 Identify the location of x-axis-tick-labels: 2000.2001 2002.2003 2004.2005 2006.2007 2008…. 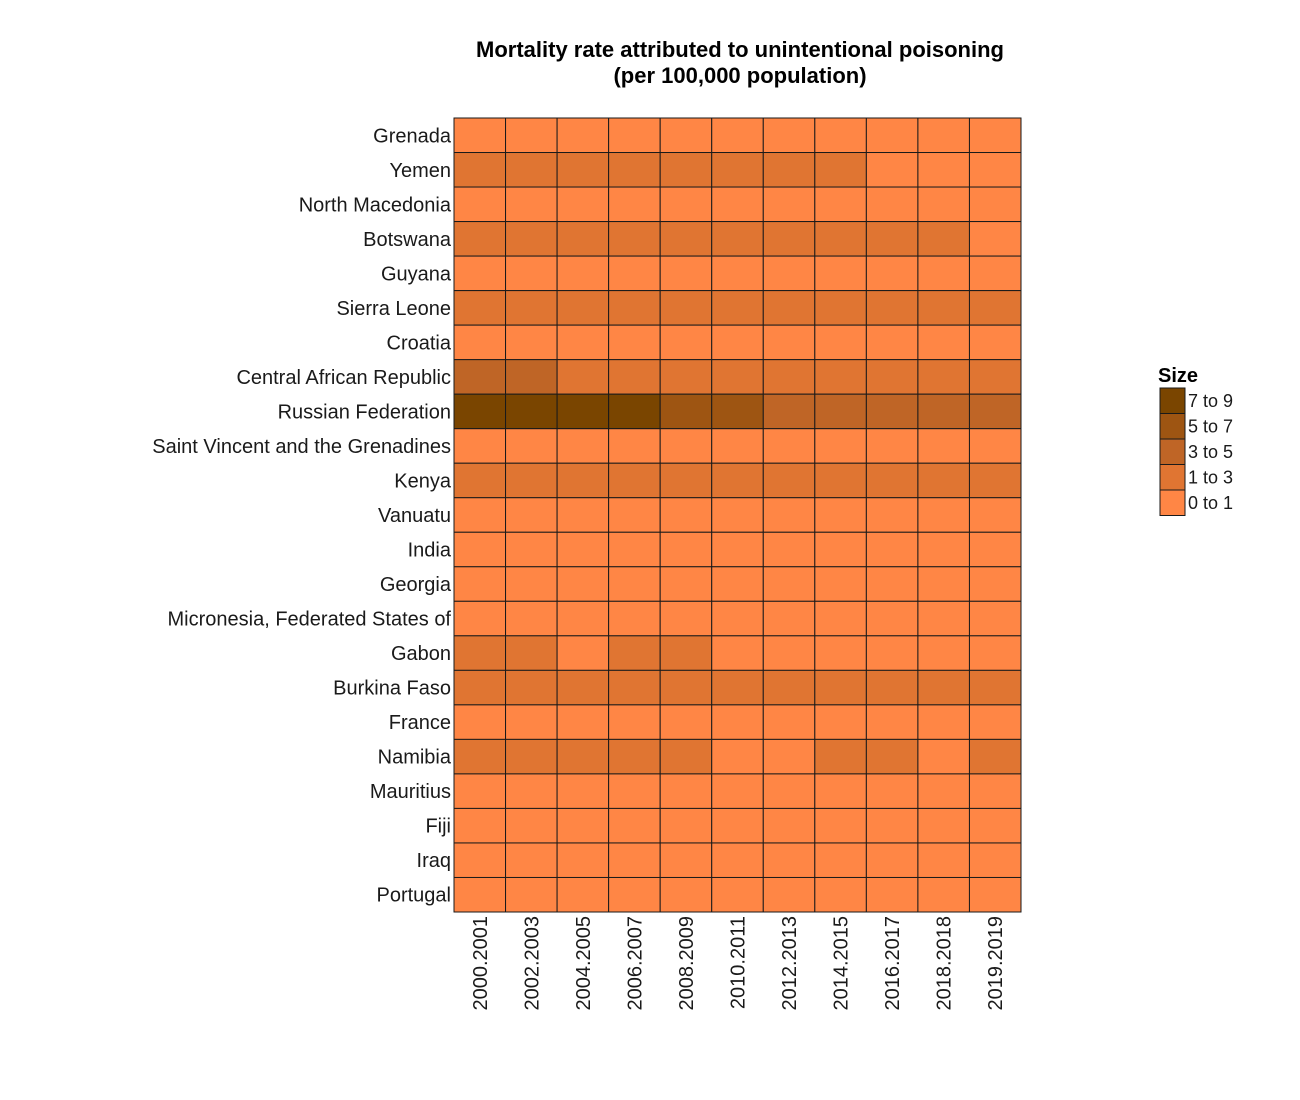
(738, 963).